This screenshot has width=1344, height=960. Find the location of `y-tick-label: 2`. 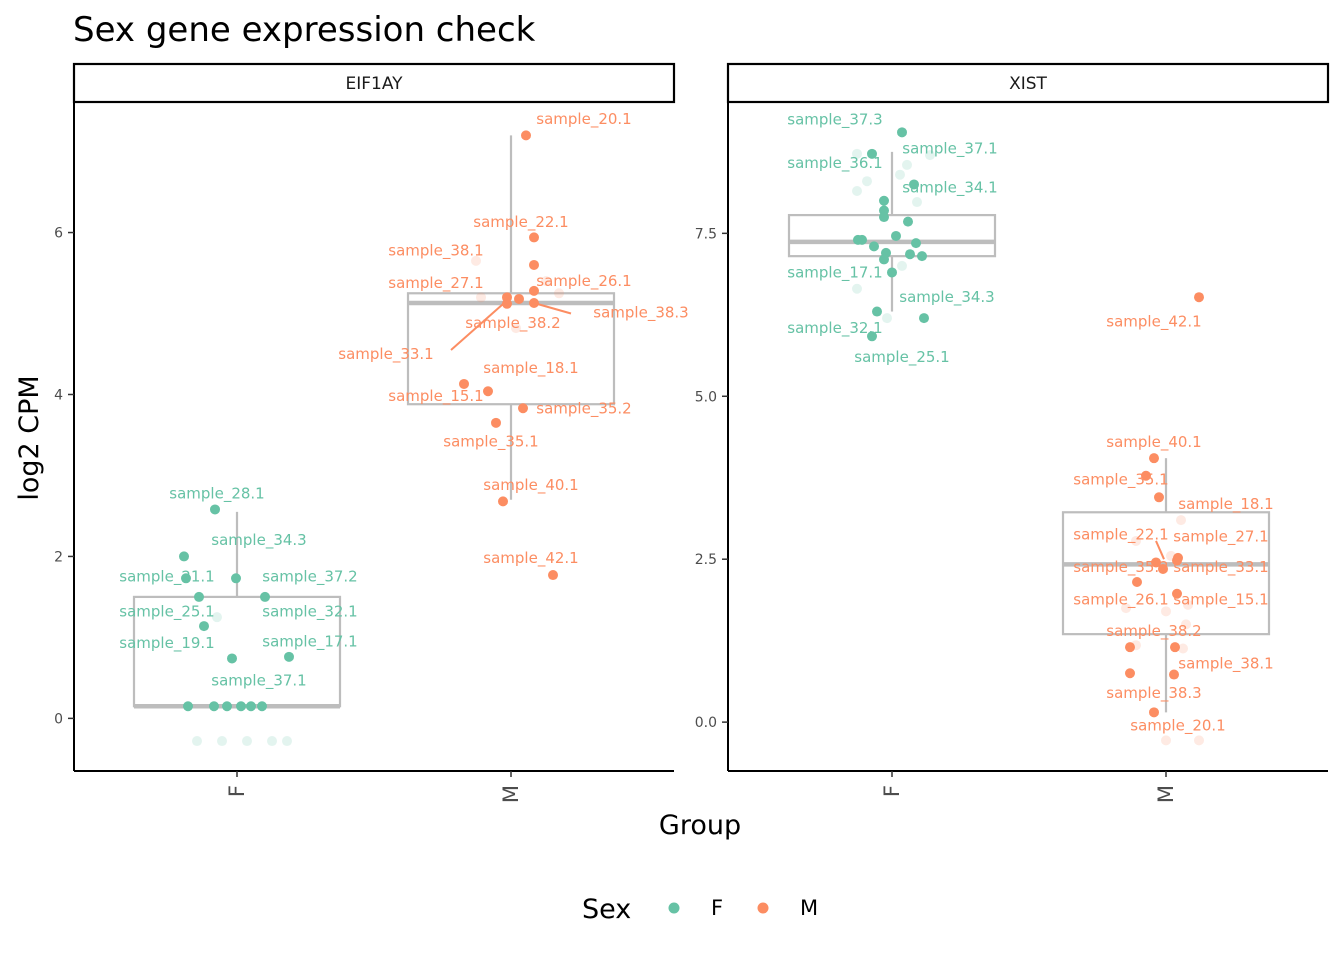

y-tick-label: 2 is located at coordinates (58, 557).